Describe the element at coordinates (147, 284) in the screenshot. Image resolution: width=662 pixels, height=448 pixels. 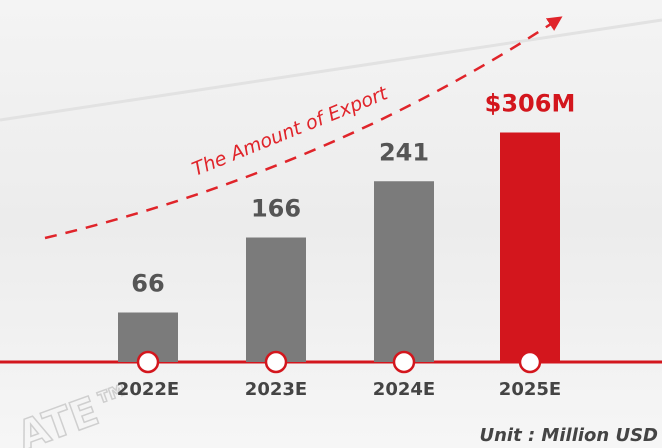
I see `value-label: 66` at that location.